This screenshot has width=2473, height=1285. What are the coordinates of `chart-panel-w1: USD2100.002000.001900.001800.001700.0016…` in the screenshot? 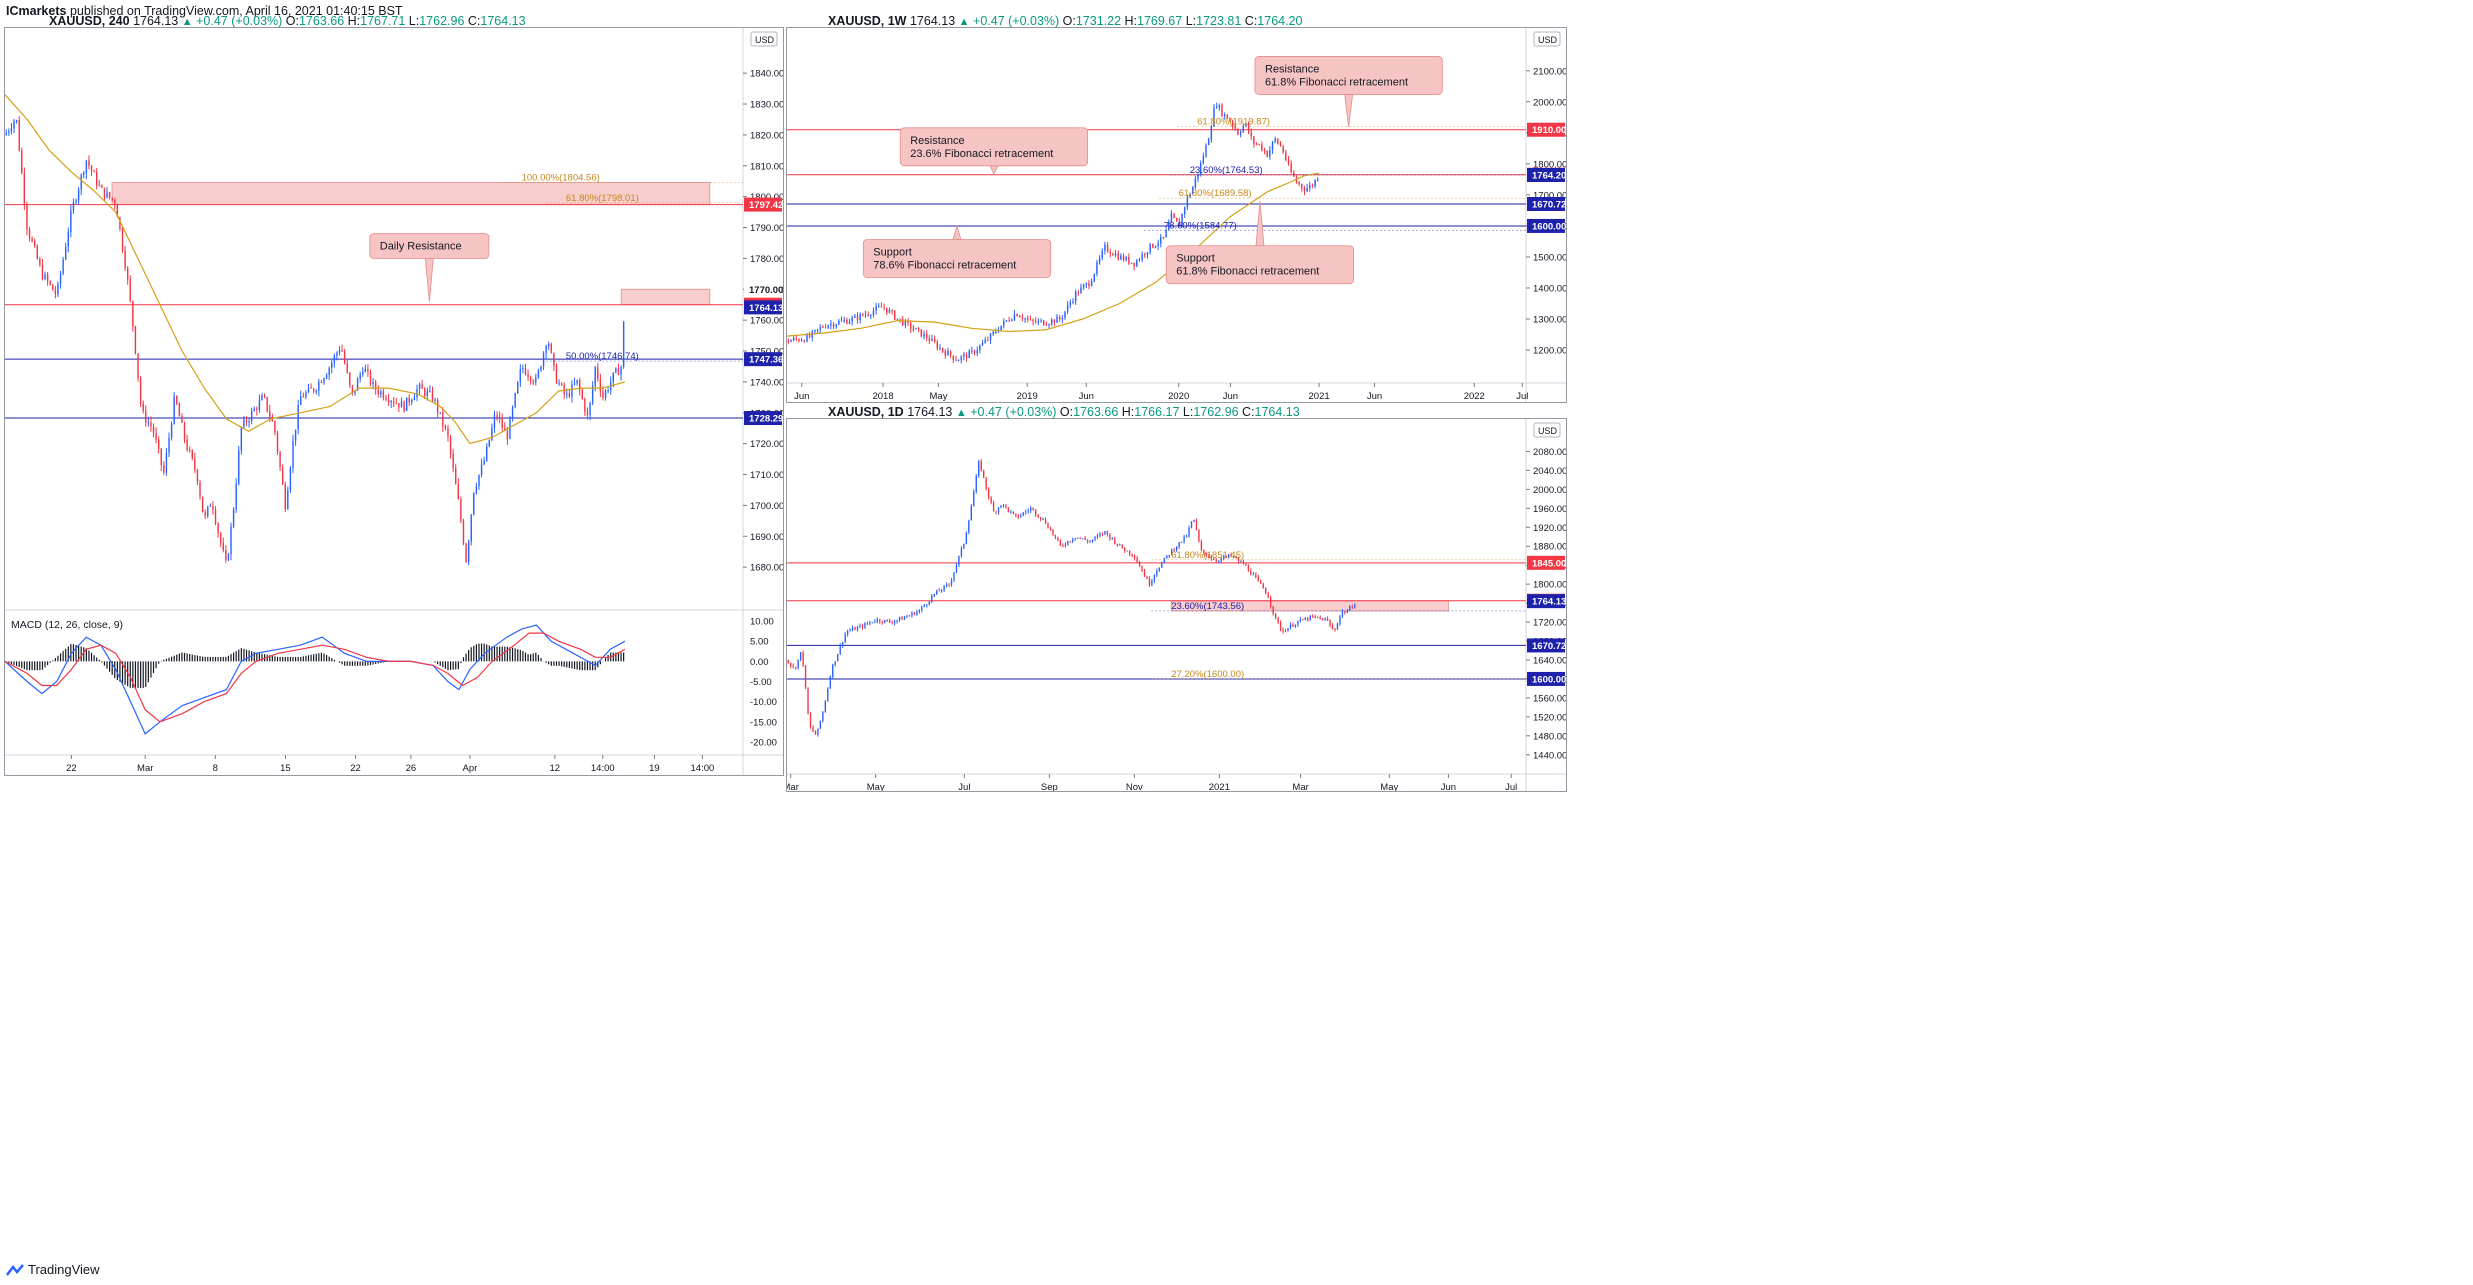 It's located at (1176, 215).